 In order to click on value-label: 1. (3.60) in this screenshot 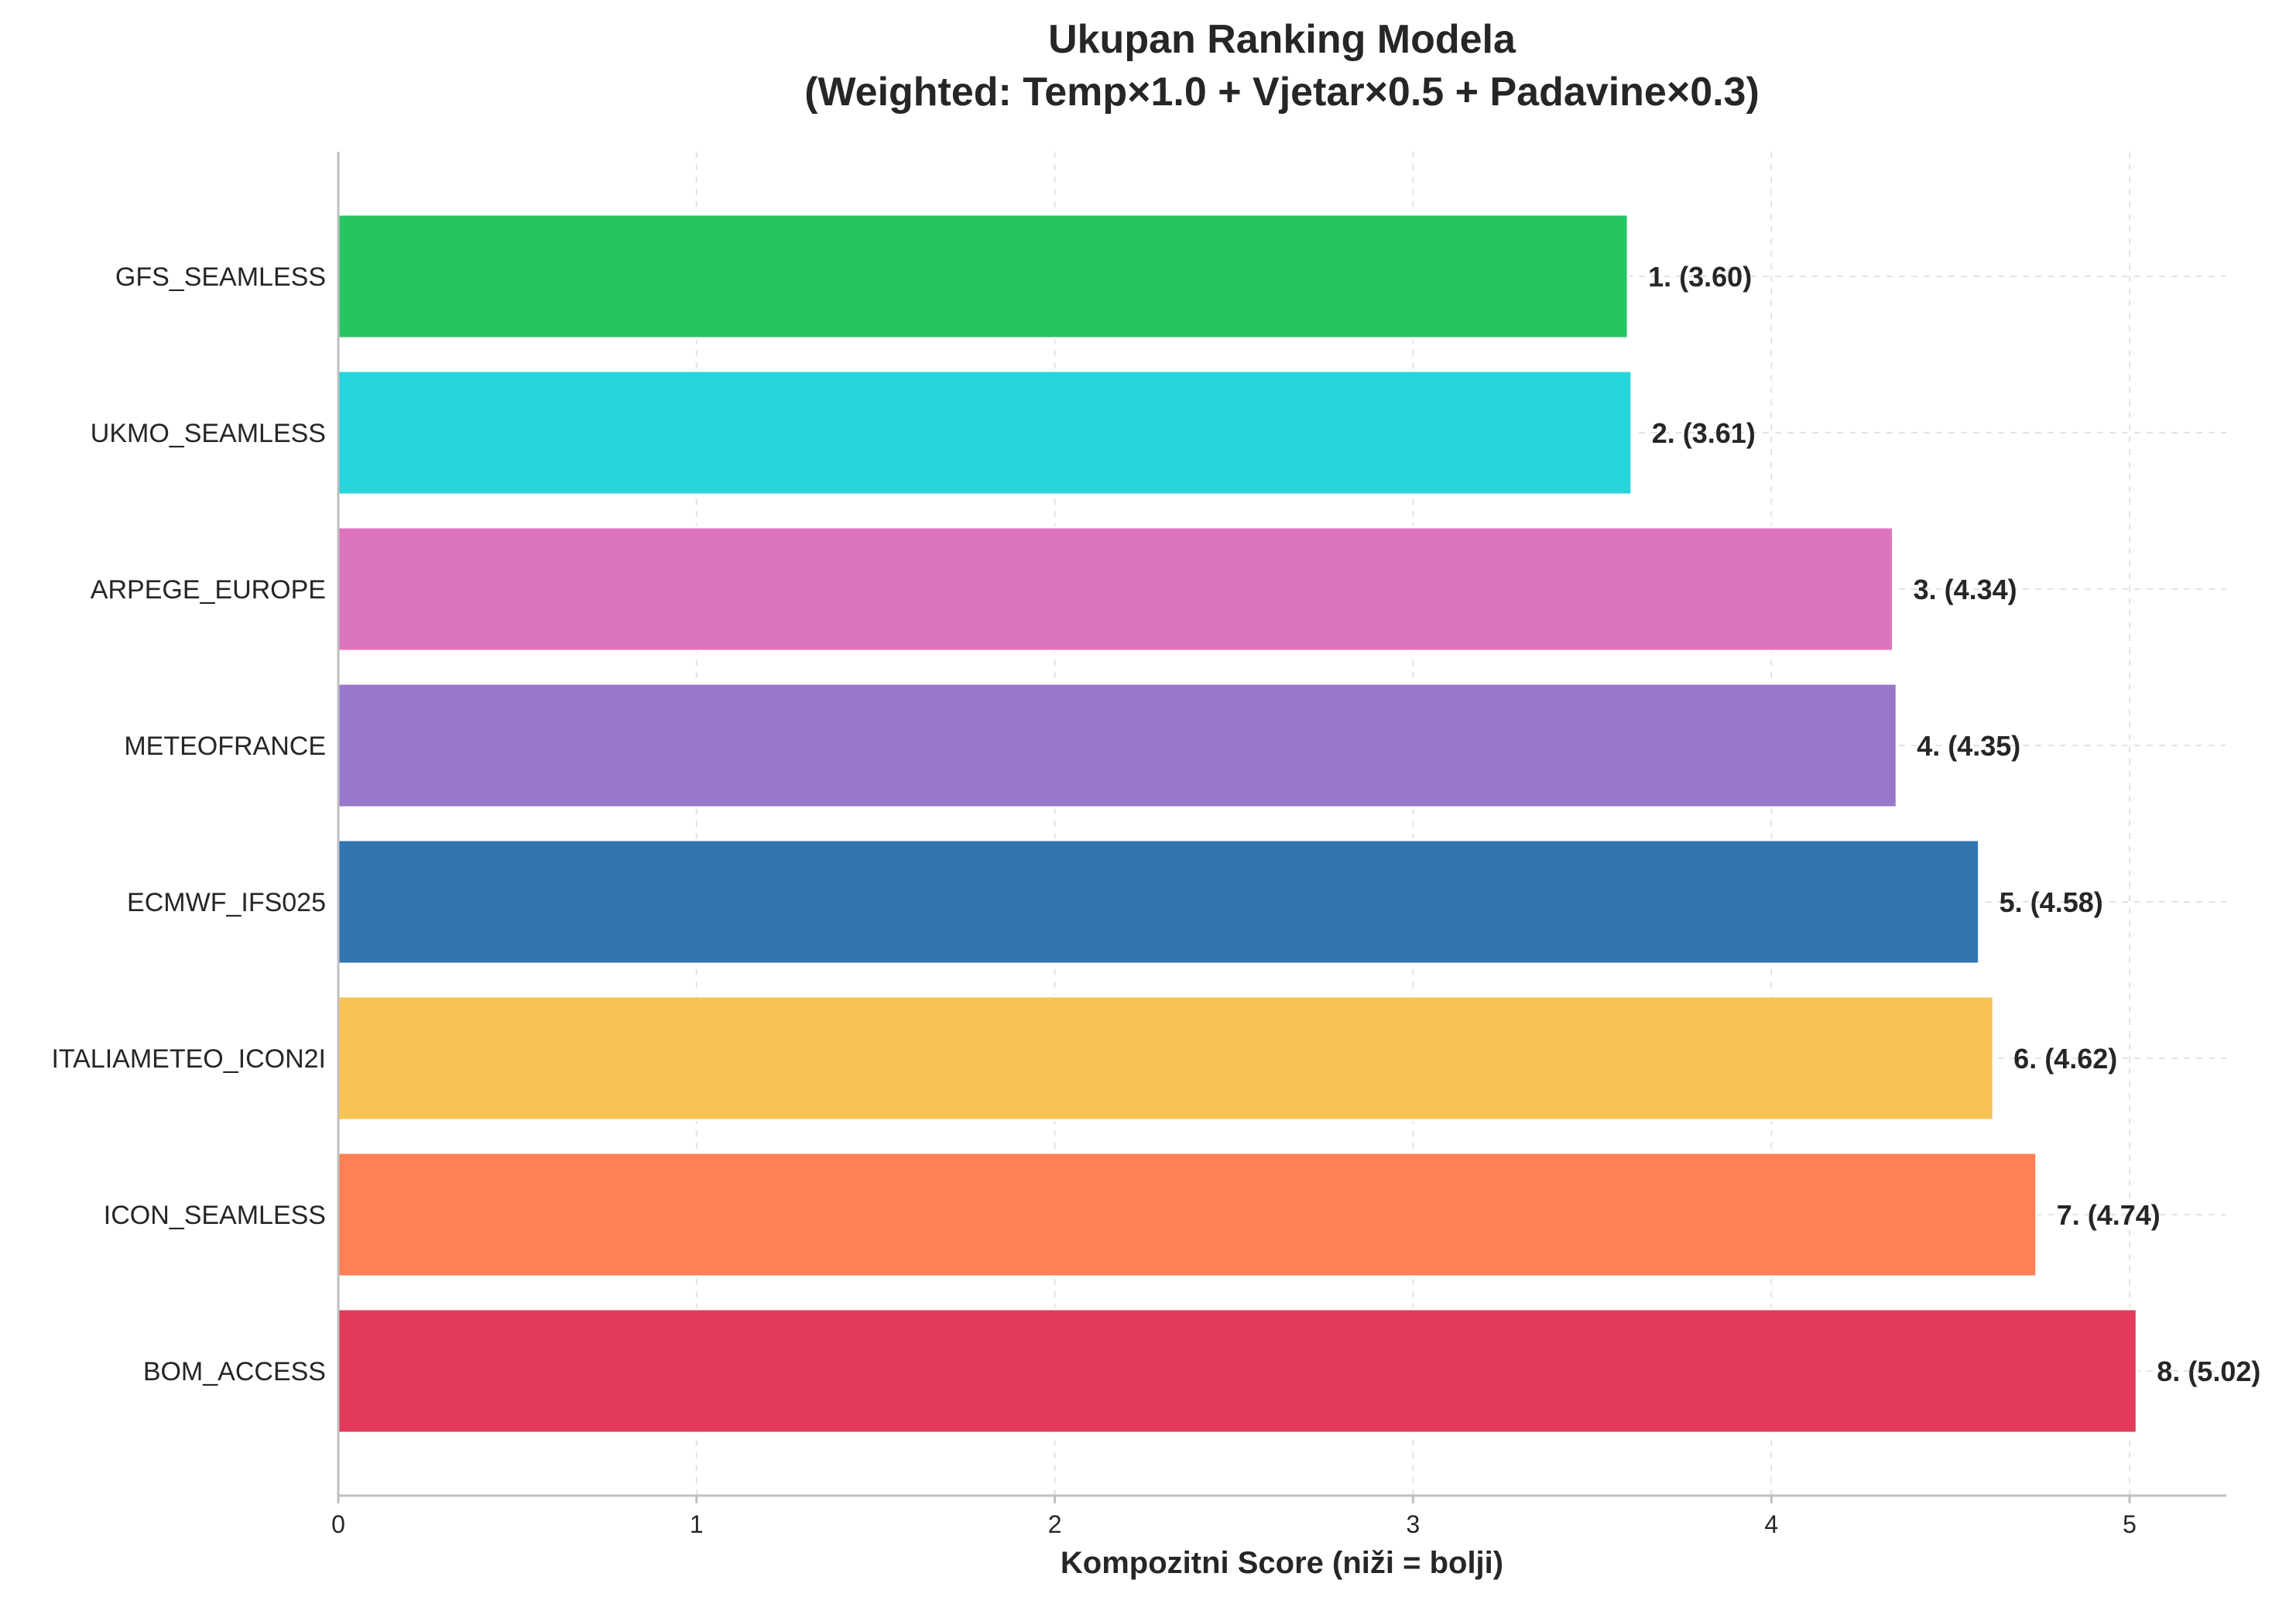, I will do `click(1700, 277)`.